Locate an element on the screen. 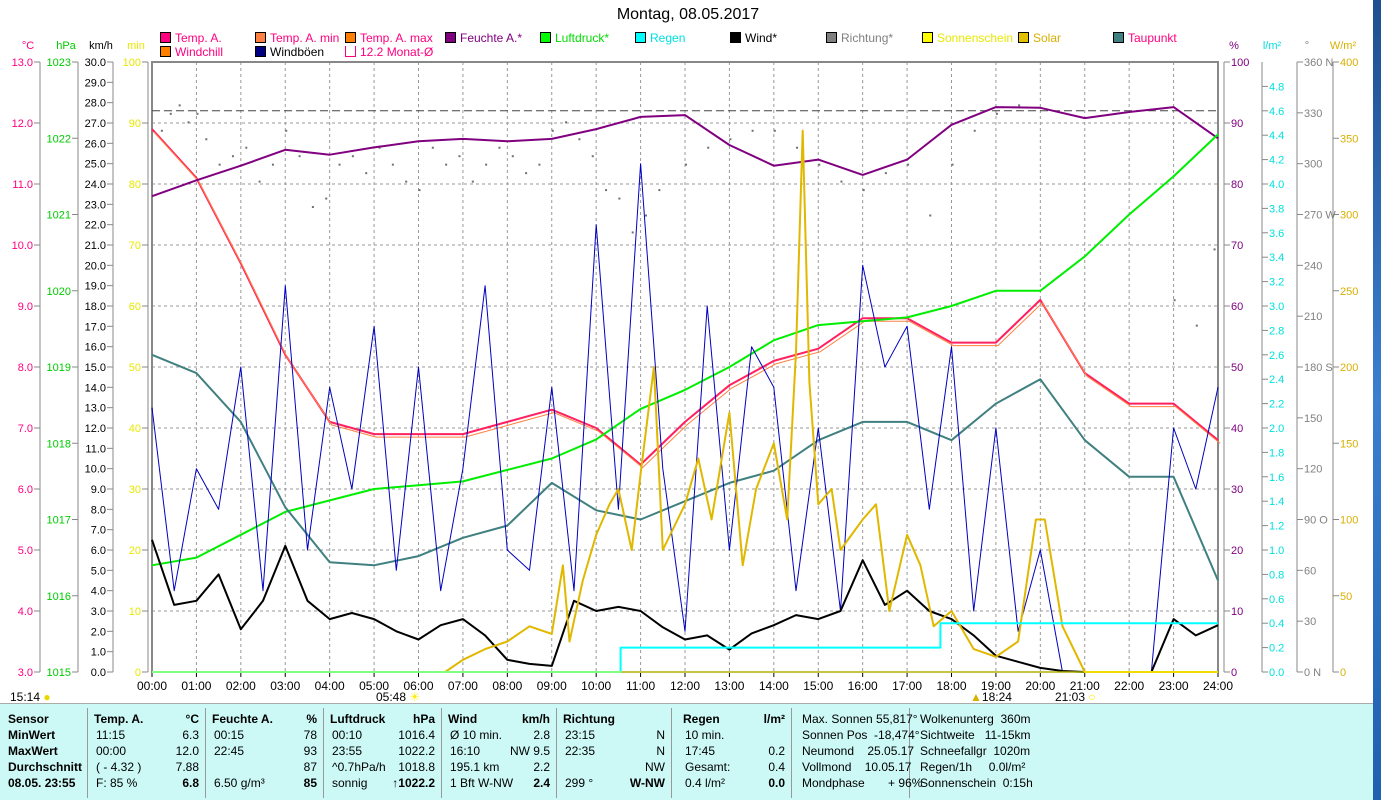 The image size is (1381, 800). x-tick-label: 05:00 is located at coordinates (374, 686).